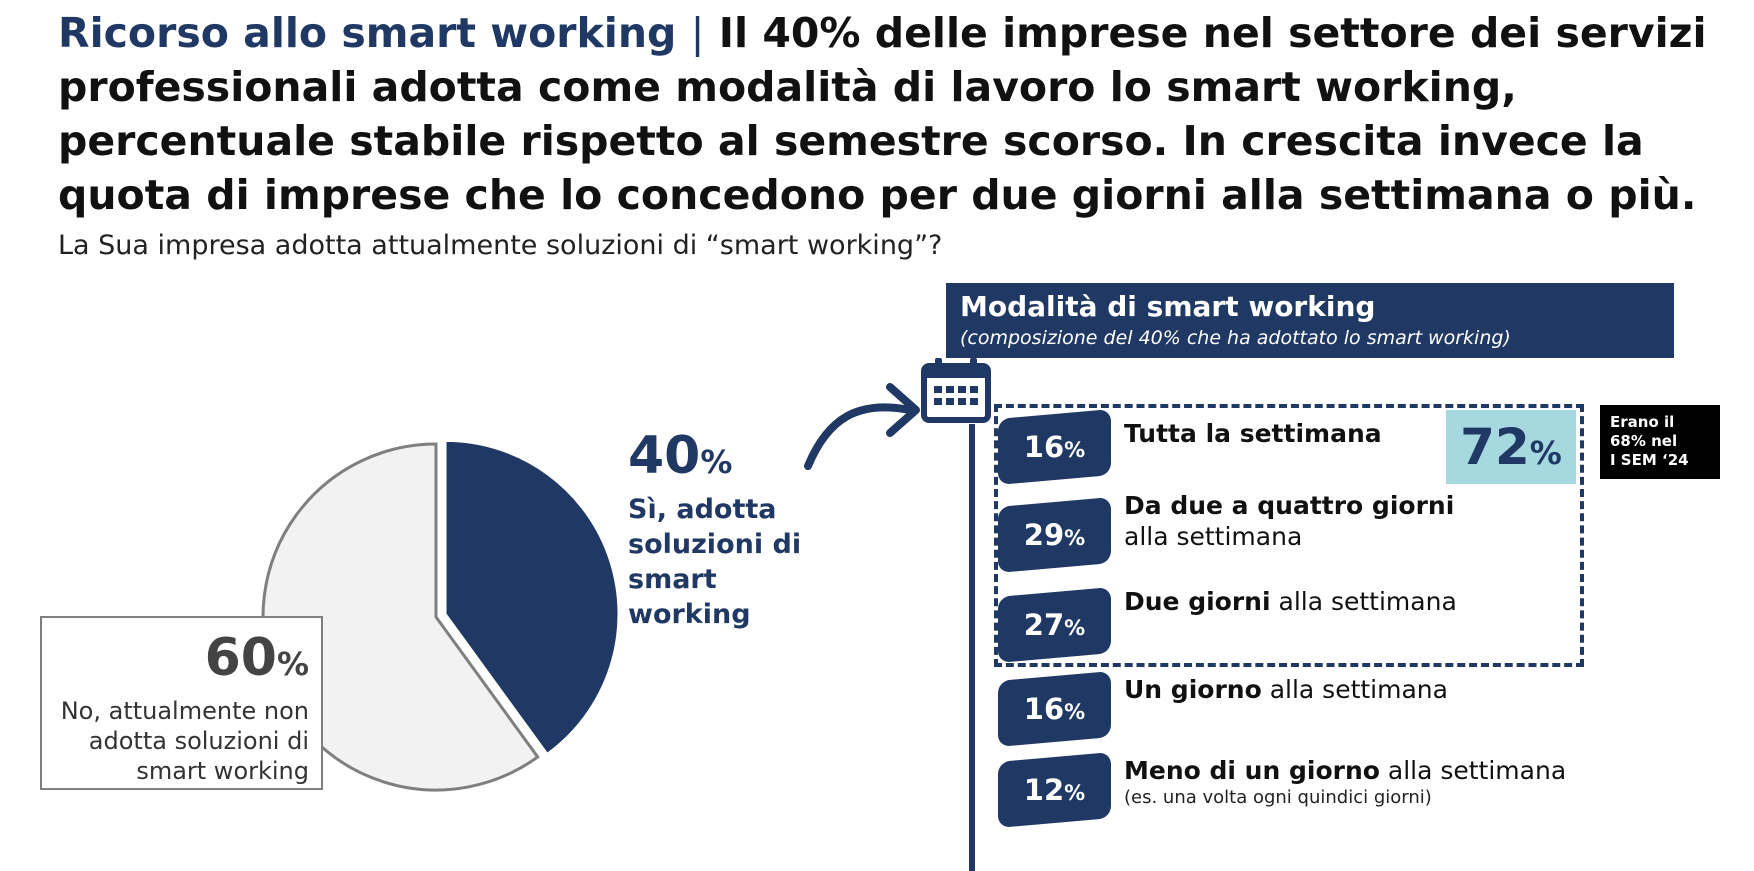 This screenshot has width=1754, height=871. Describe the element at coordinates (1193, 689) in the screenshot. I see `item-label-bold: Un giorno` at that location.